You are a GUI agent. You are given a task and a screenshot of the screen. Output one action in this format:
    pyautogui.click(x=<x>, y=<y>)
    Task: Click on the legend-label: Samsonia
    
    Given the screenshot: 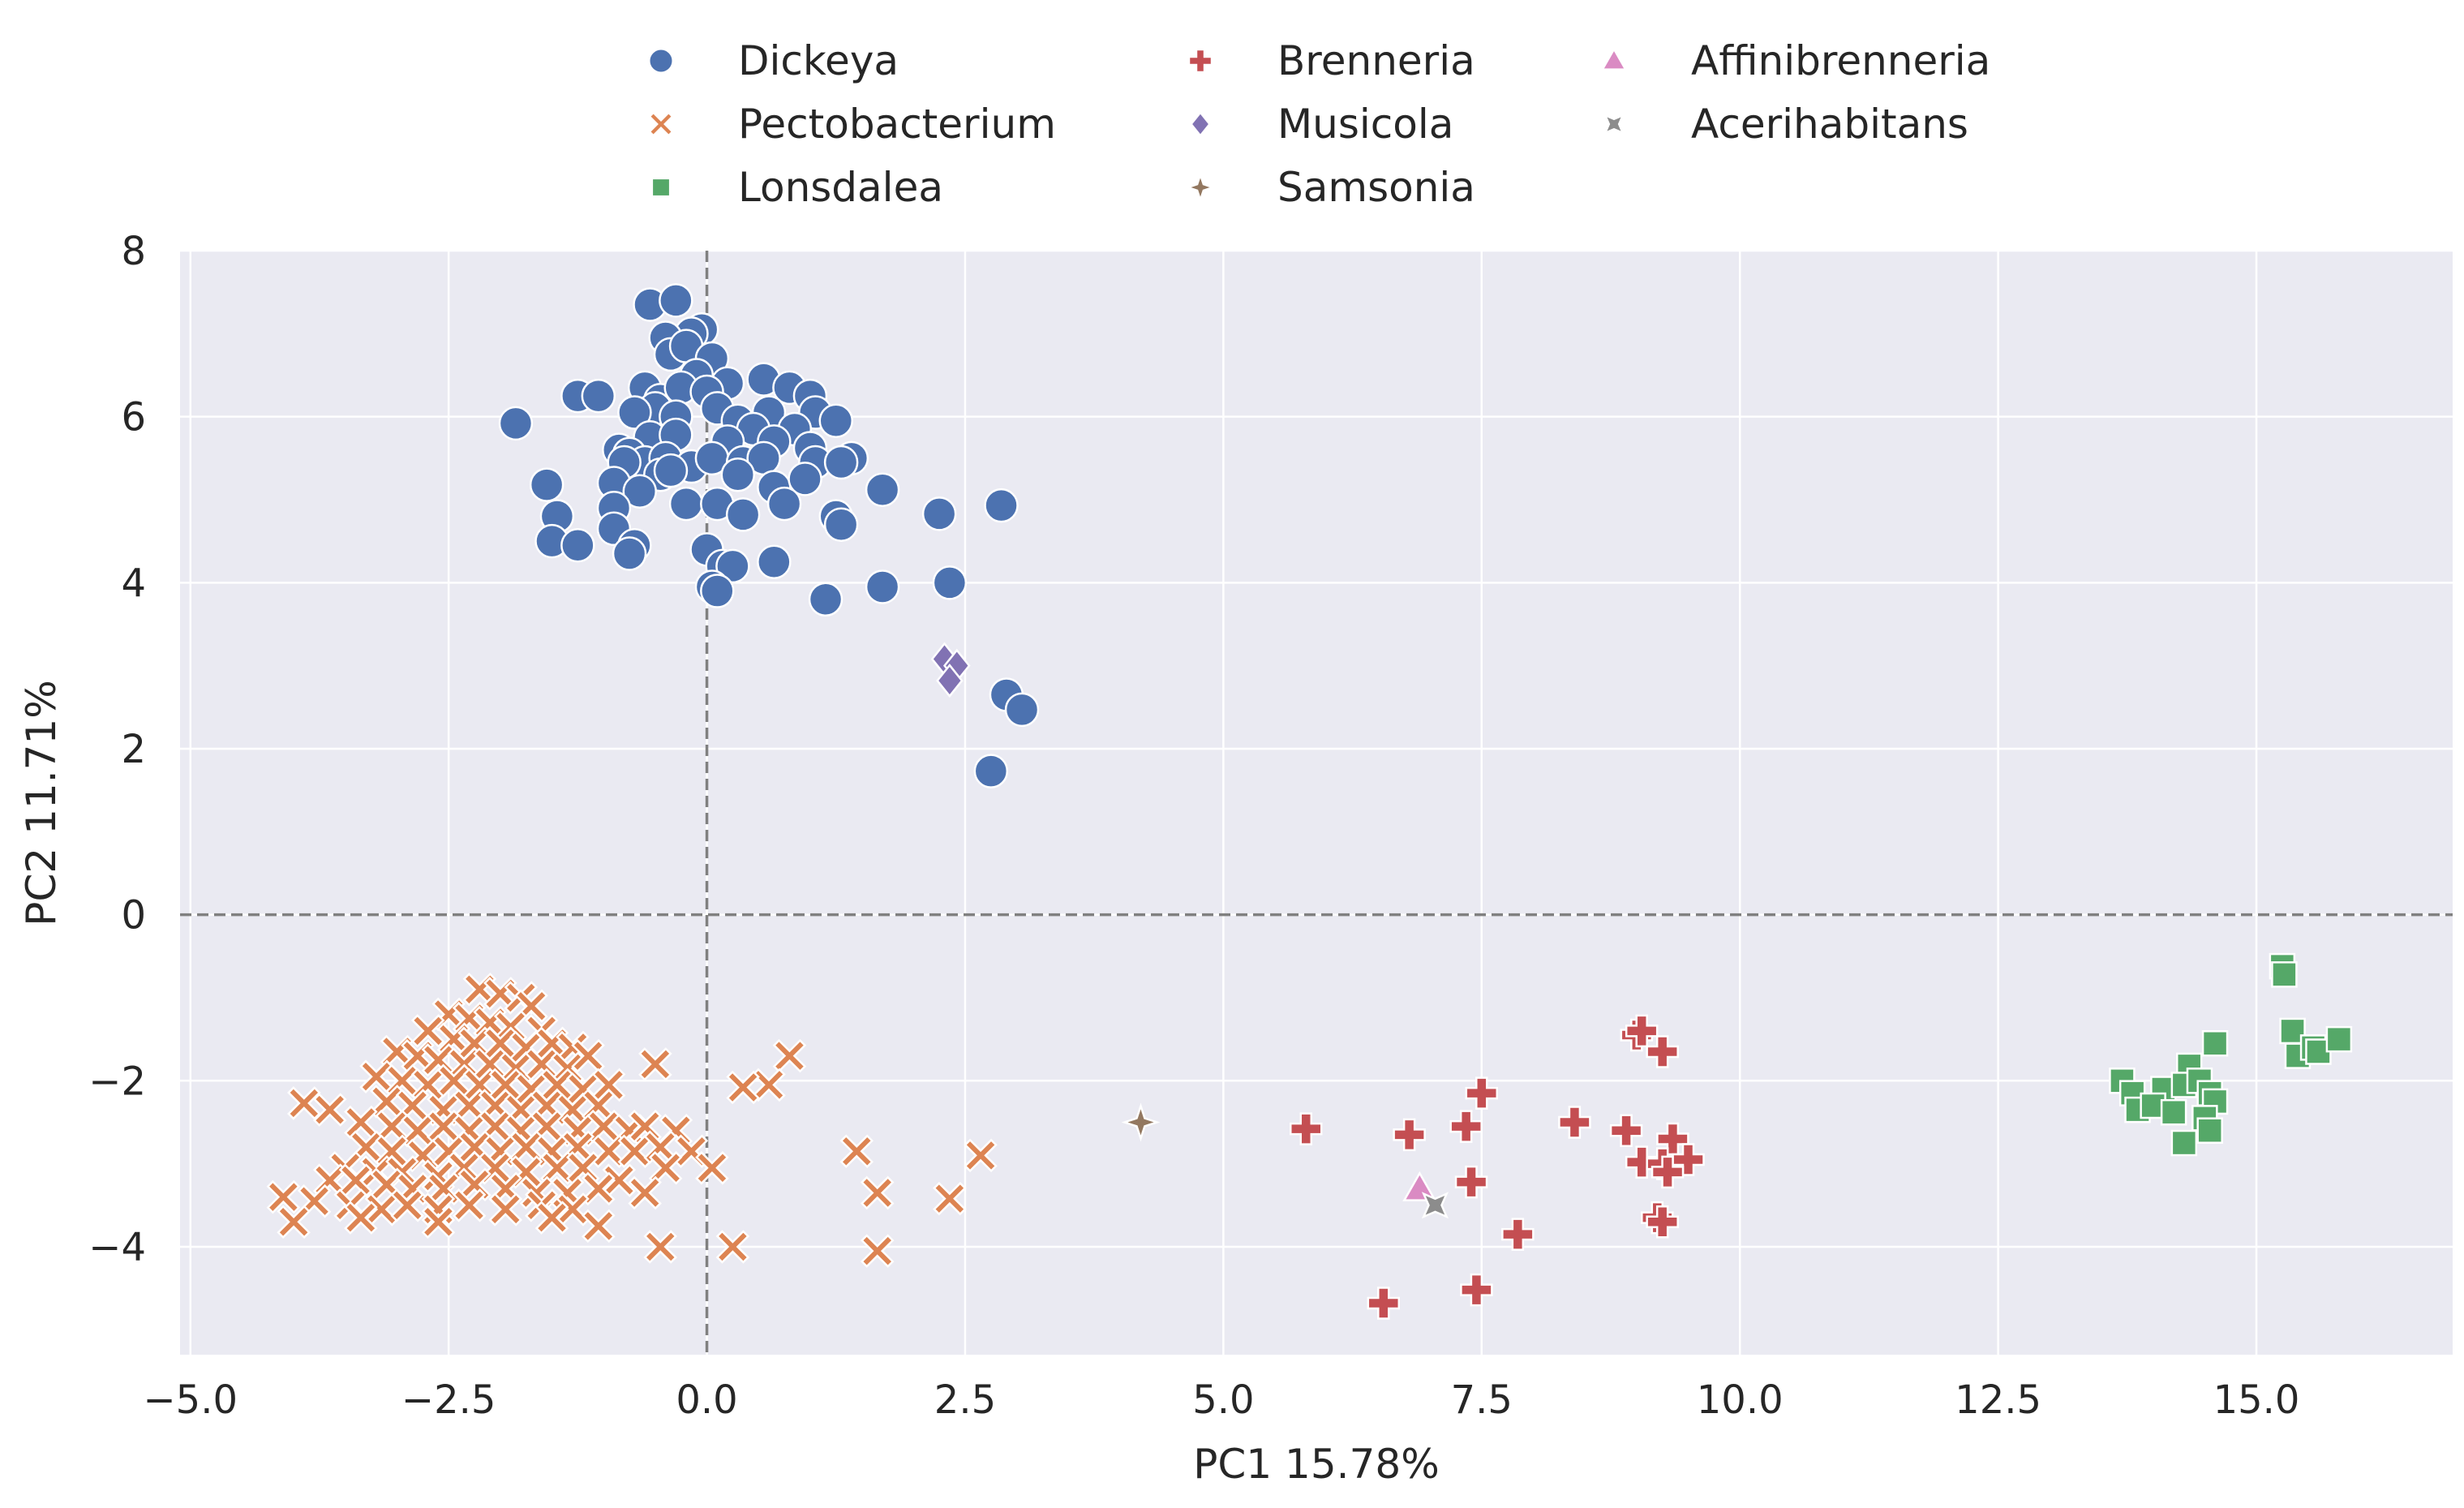 What is the action you would take?
    pyautogui.click(x=1376, y=187)
    